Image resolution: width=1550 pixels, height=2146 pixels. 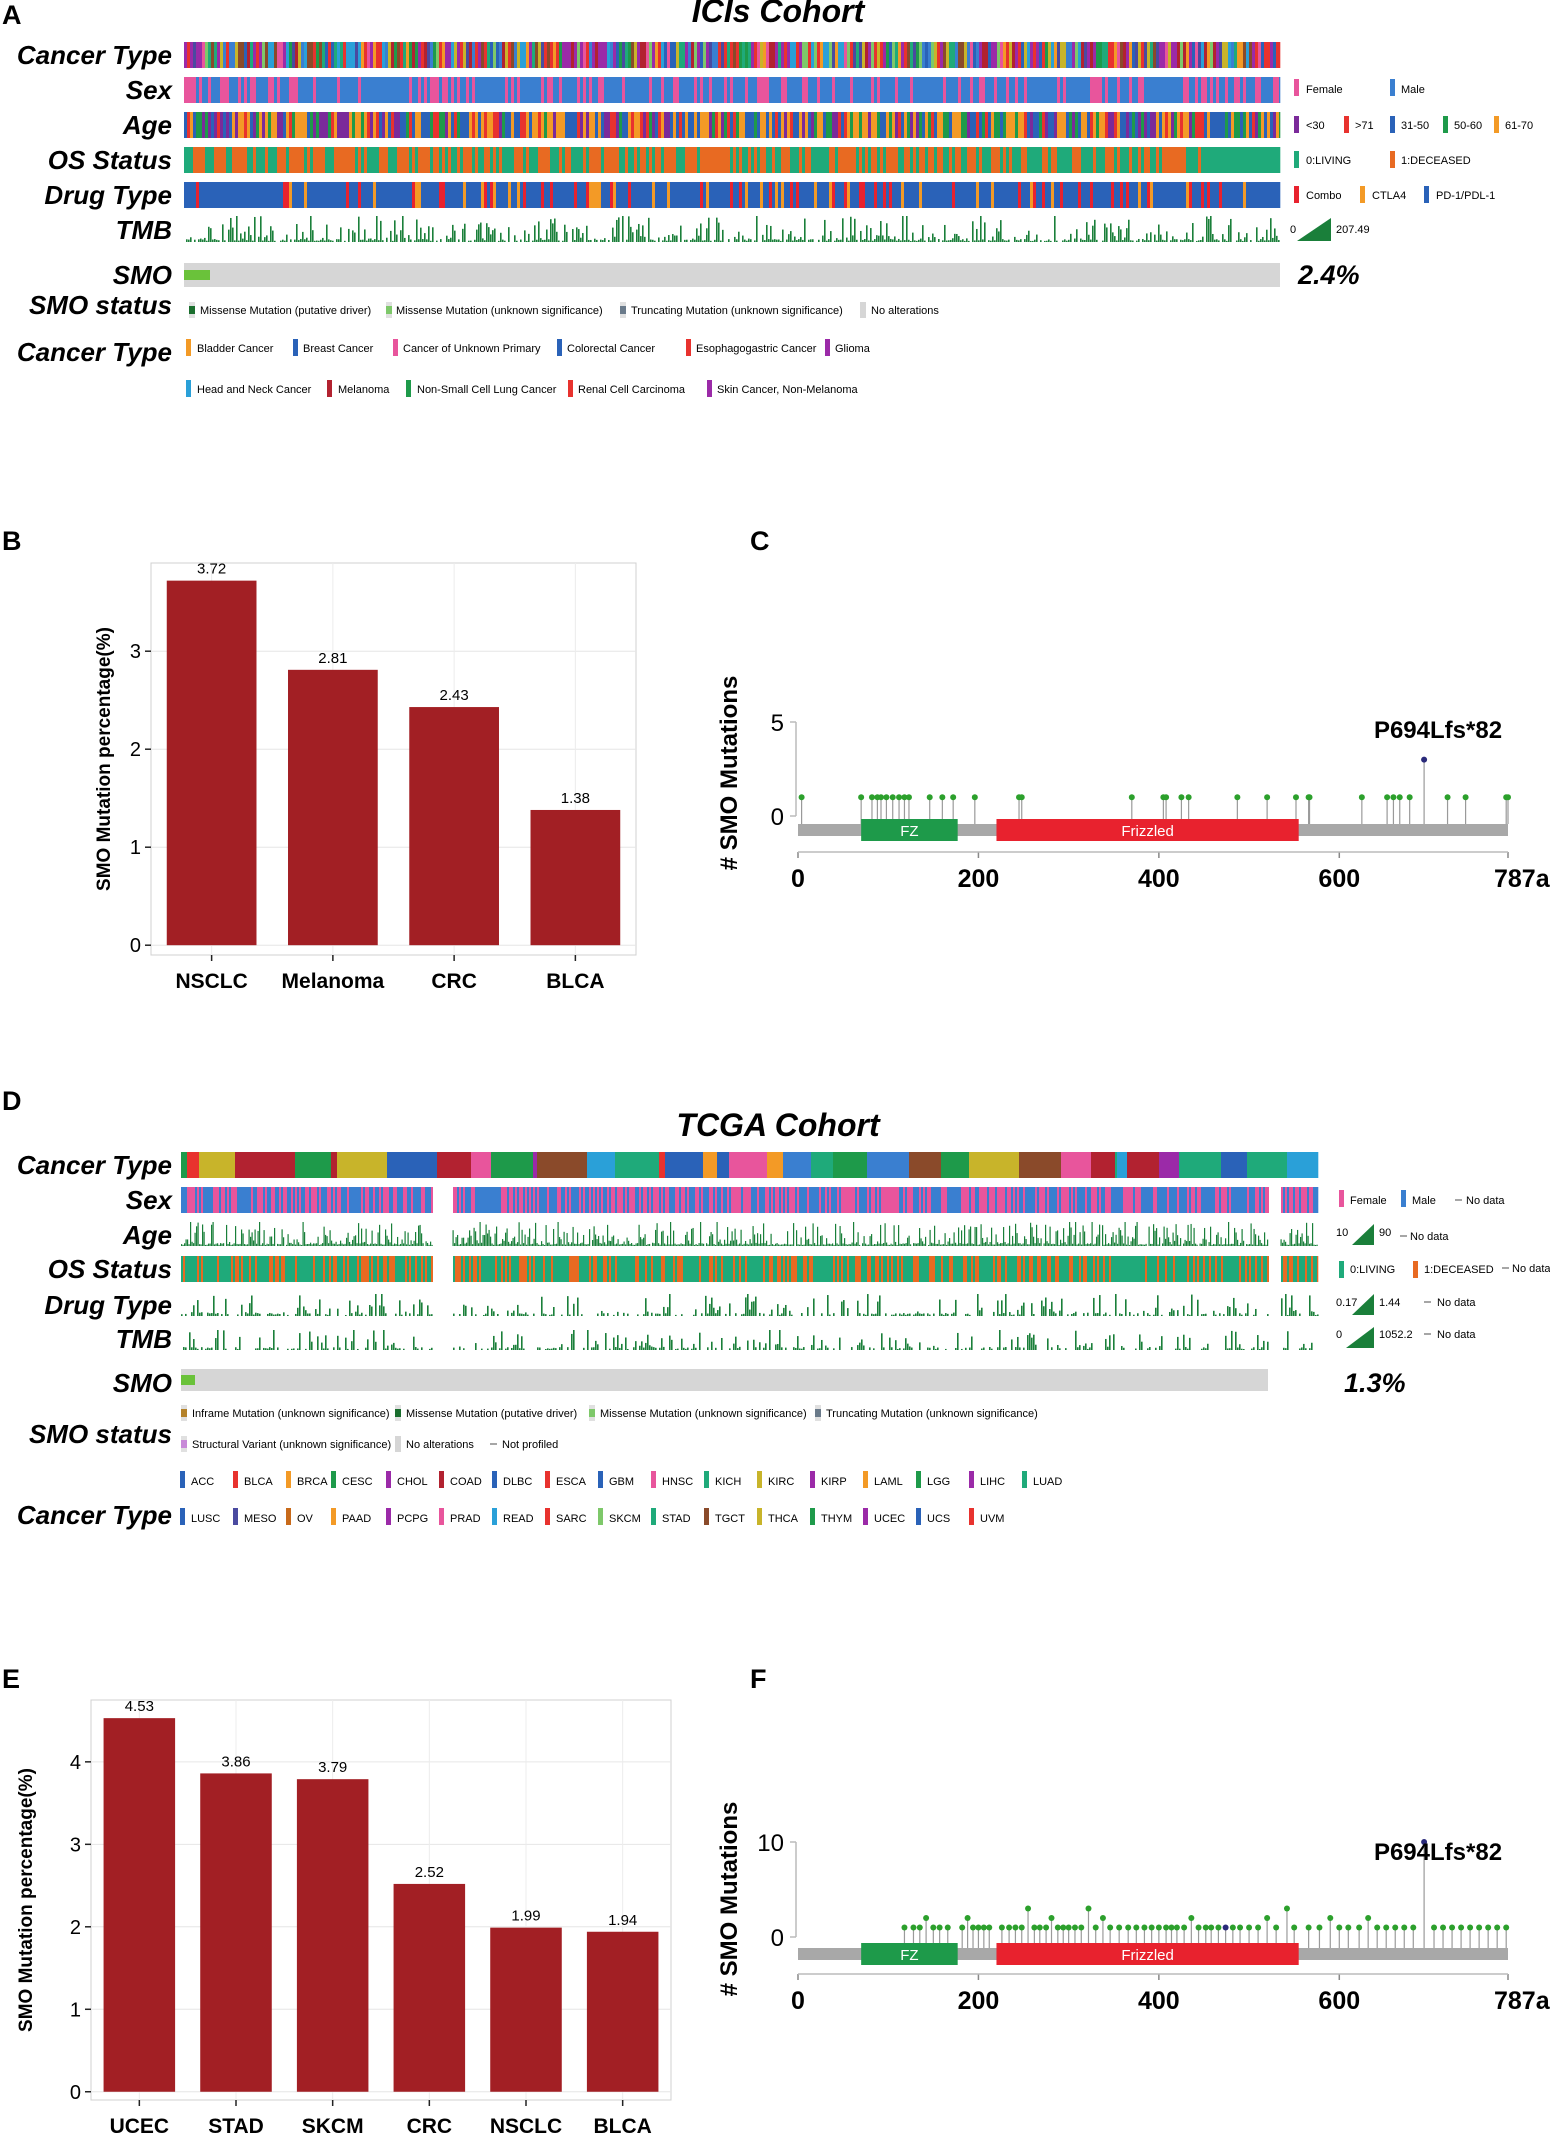 What do you see at coordinates (142, 1383) in the screenshot?
I see `tcga-label-smo: SMO` at bounding box center [142, 1383].